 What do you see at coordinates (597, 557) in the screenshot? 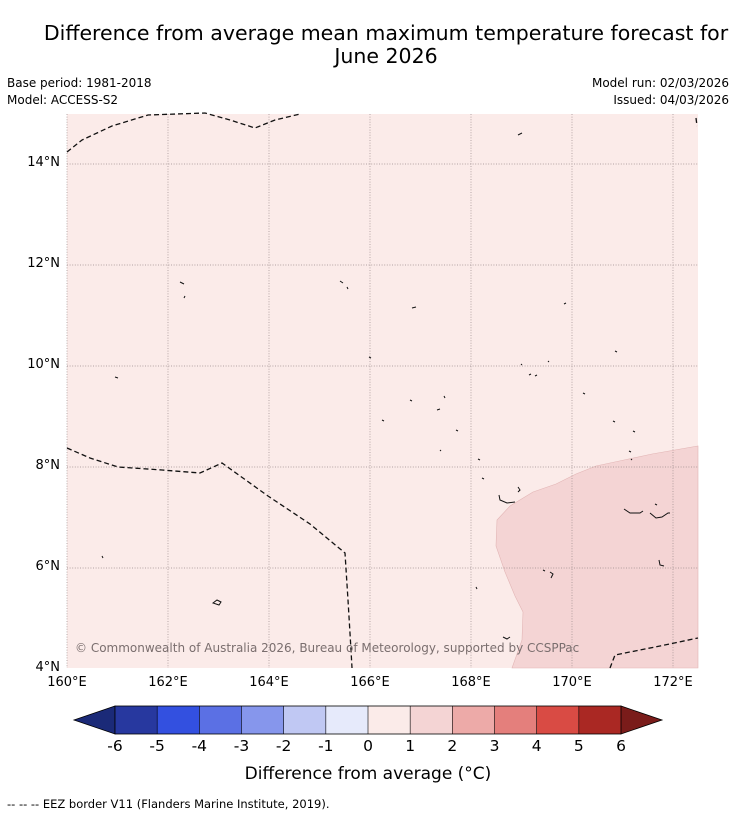
I see `anomaly-region` at bounding box center [597, 557].